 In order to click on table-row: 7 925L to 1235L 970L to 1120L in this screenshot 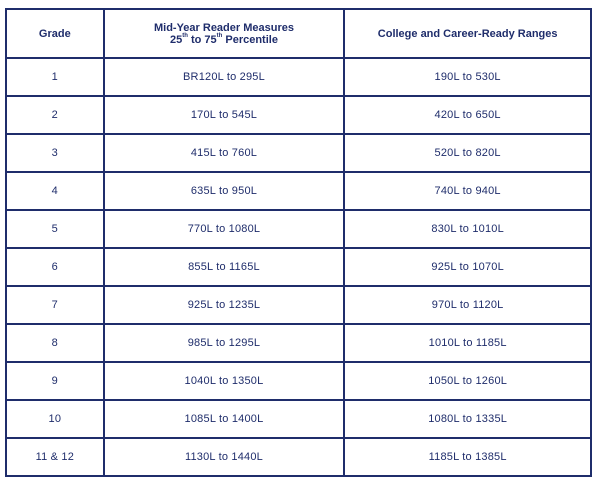, I will do `click(298, 305)`.